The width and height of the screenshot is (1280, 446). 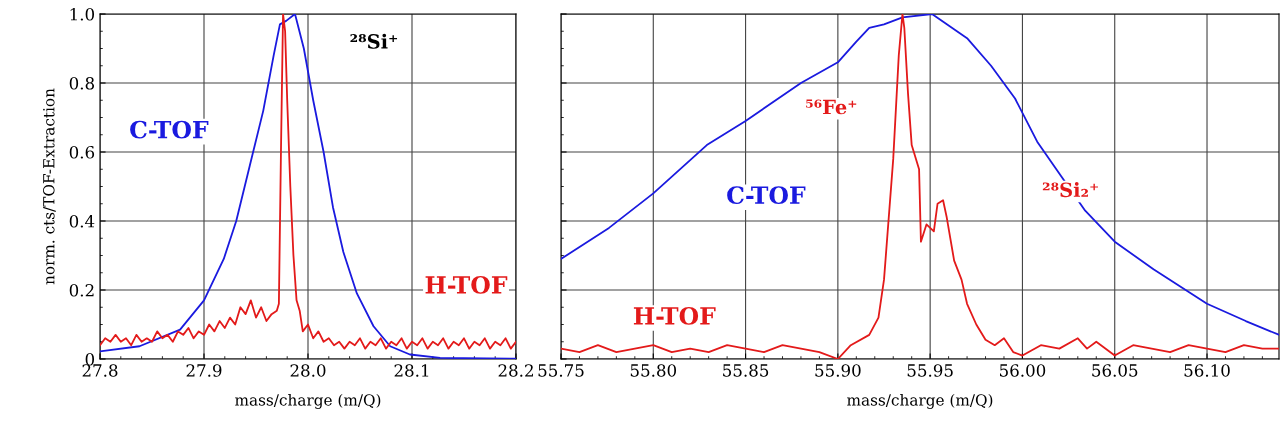 What do you see at coordinates (838, 370) in the screenshot?
I see `x-tick-label: 55.90` at bounding box center [838, 370].